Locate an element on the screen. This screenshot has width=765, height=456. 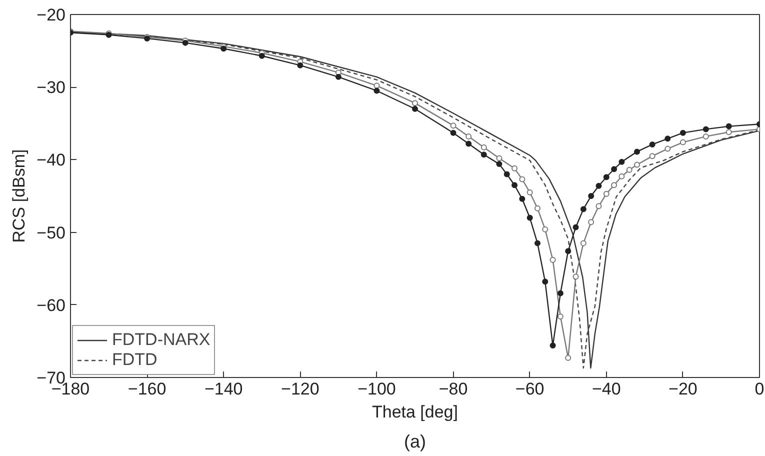
y-tick-label: −30 is located at coordinates (51, 88).